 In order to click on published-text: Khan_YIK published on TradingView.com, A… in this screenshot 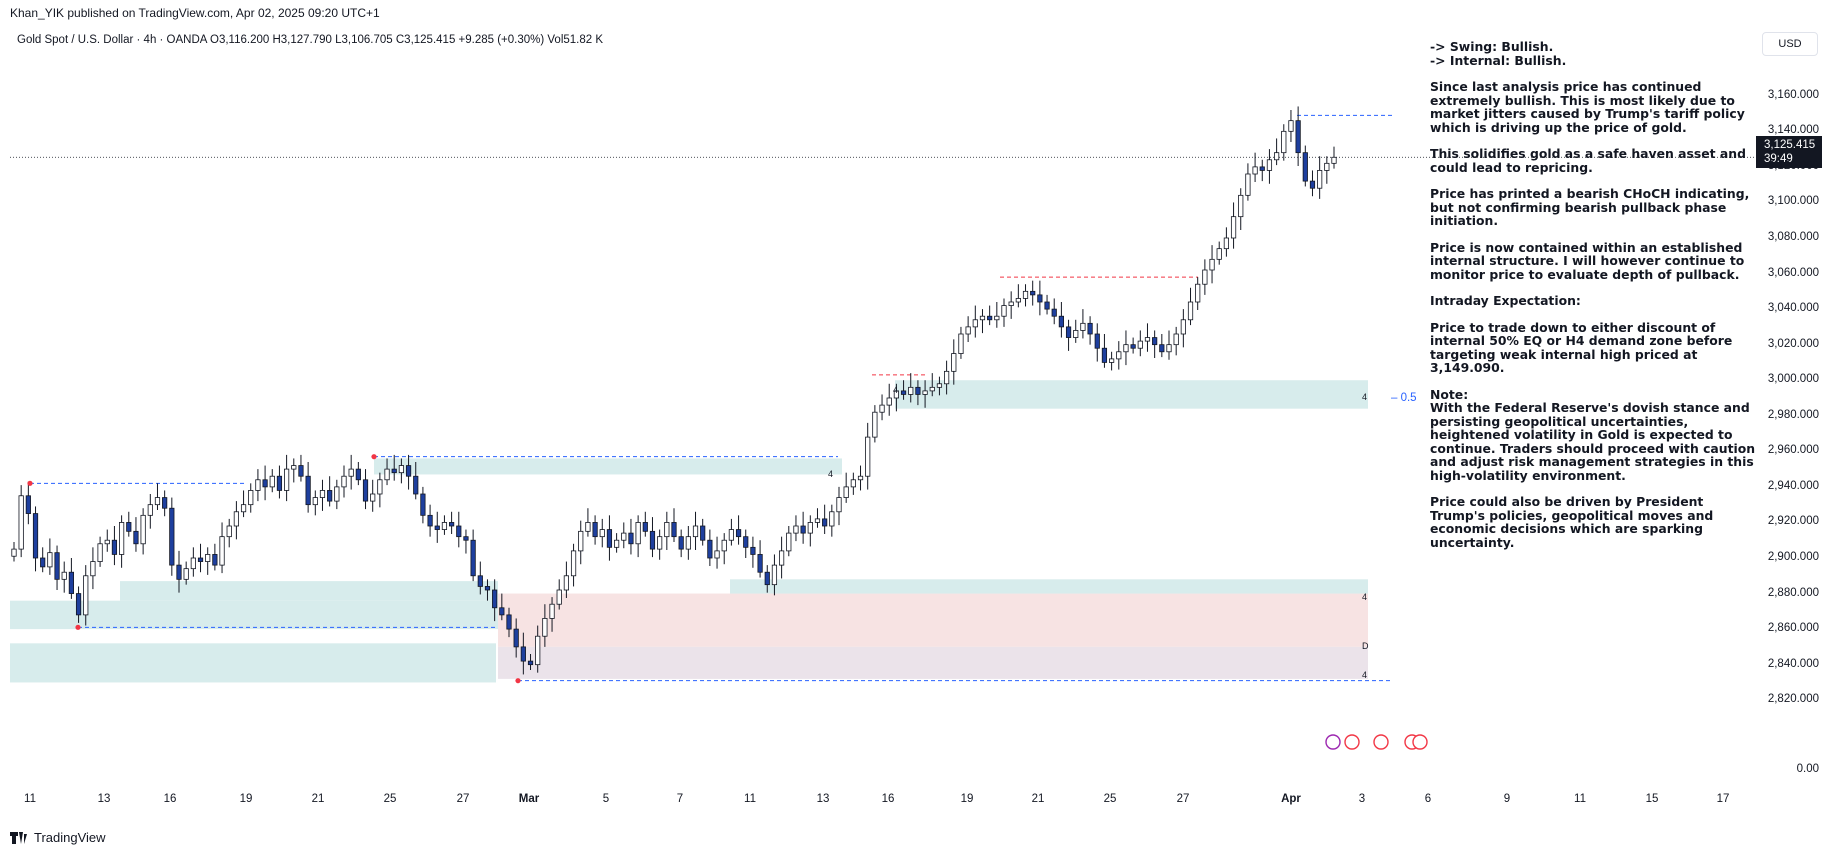, I will do `click(195, 13)`.